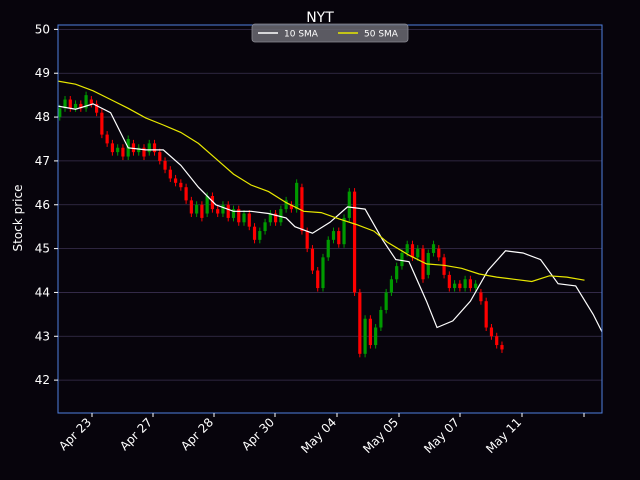 The height and width of the screenshot is (480, 640). Describe the element at coordinates (42, 380) in the screenshot. I see `y-tick-label: 42` at that location.